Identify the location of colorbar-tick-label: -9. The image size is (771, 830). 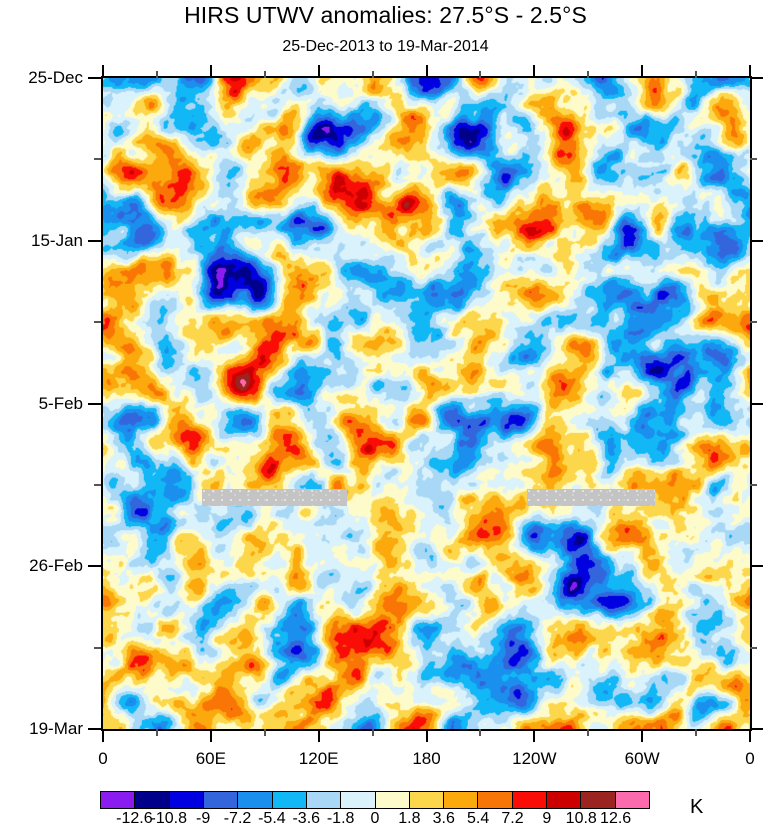
(203, 818).